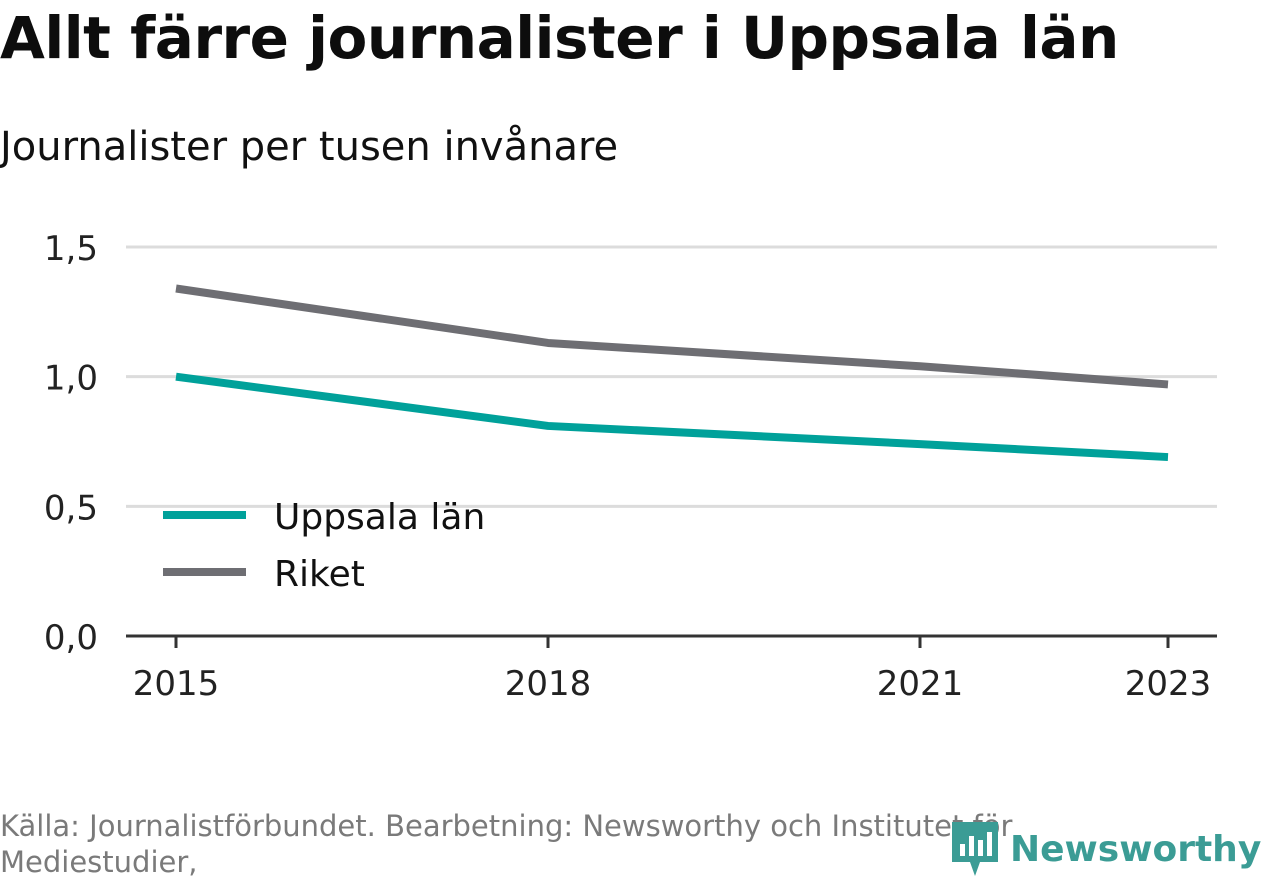  What do you see at coordinates (324, 546) in the screenshot?
I see `legend: Uppsala län Riket` at bounding box center [324, 546].